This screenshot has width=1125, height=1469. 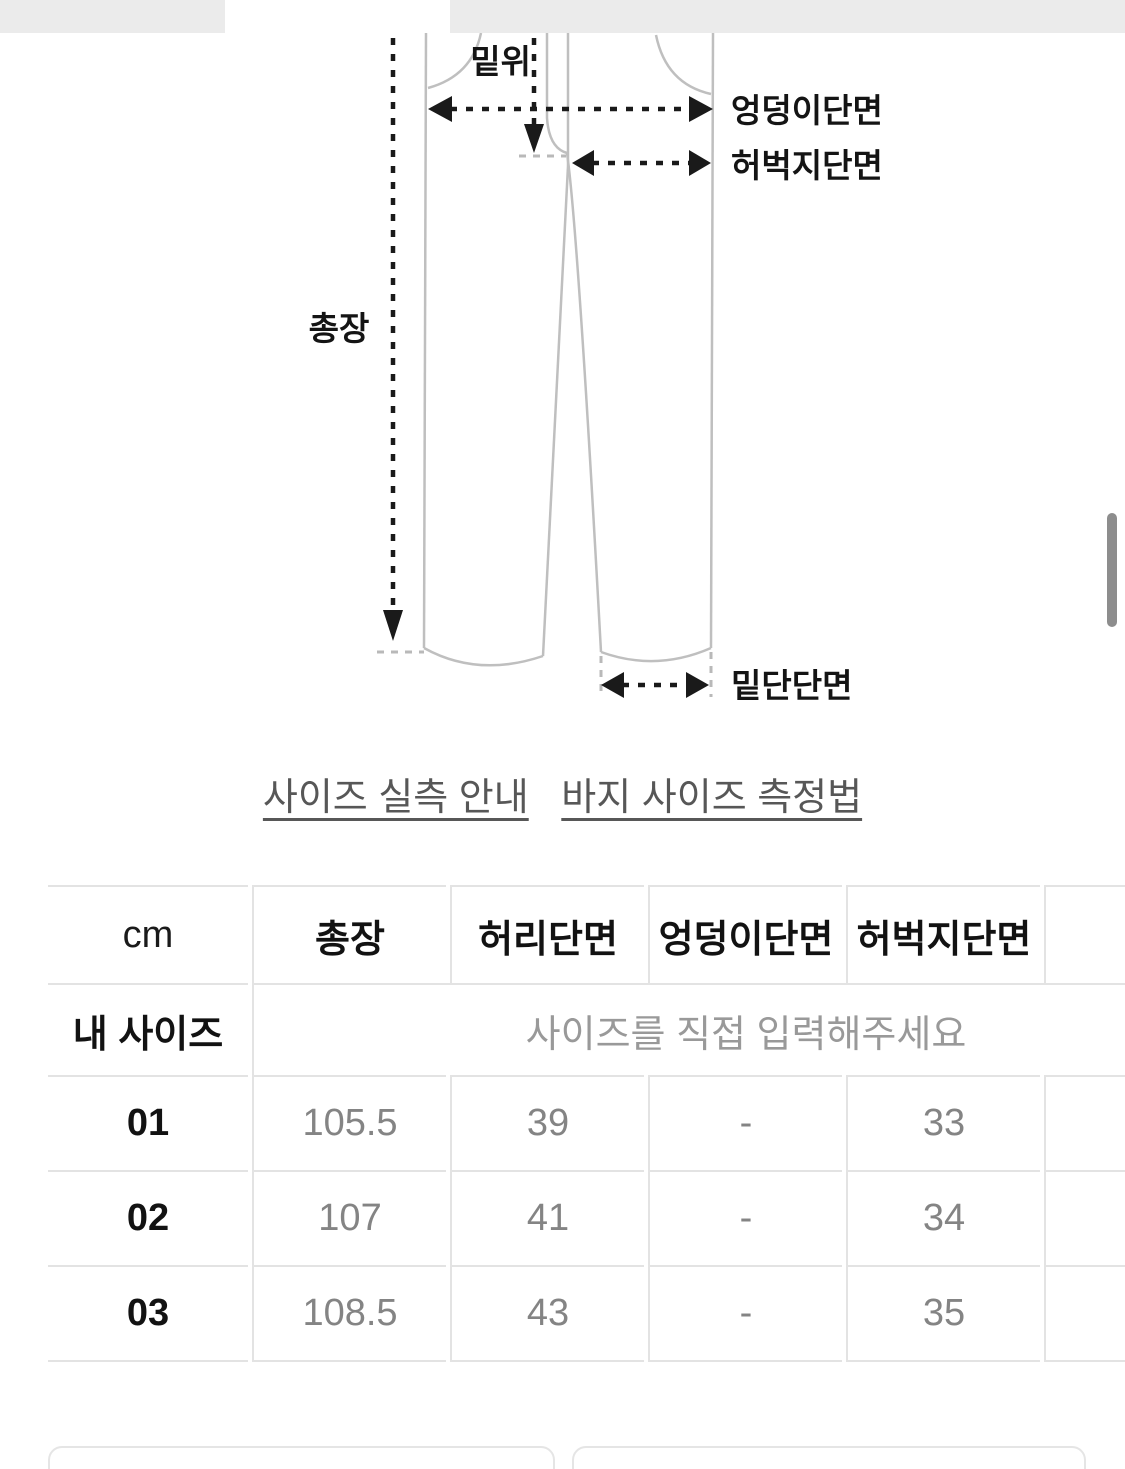 I want to click on measure-lines, so click(x=540, y=363).